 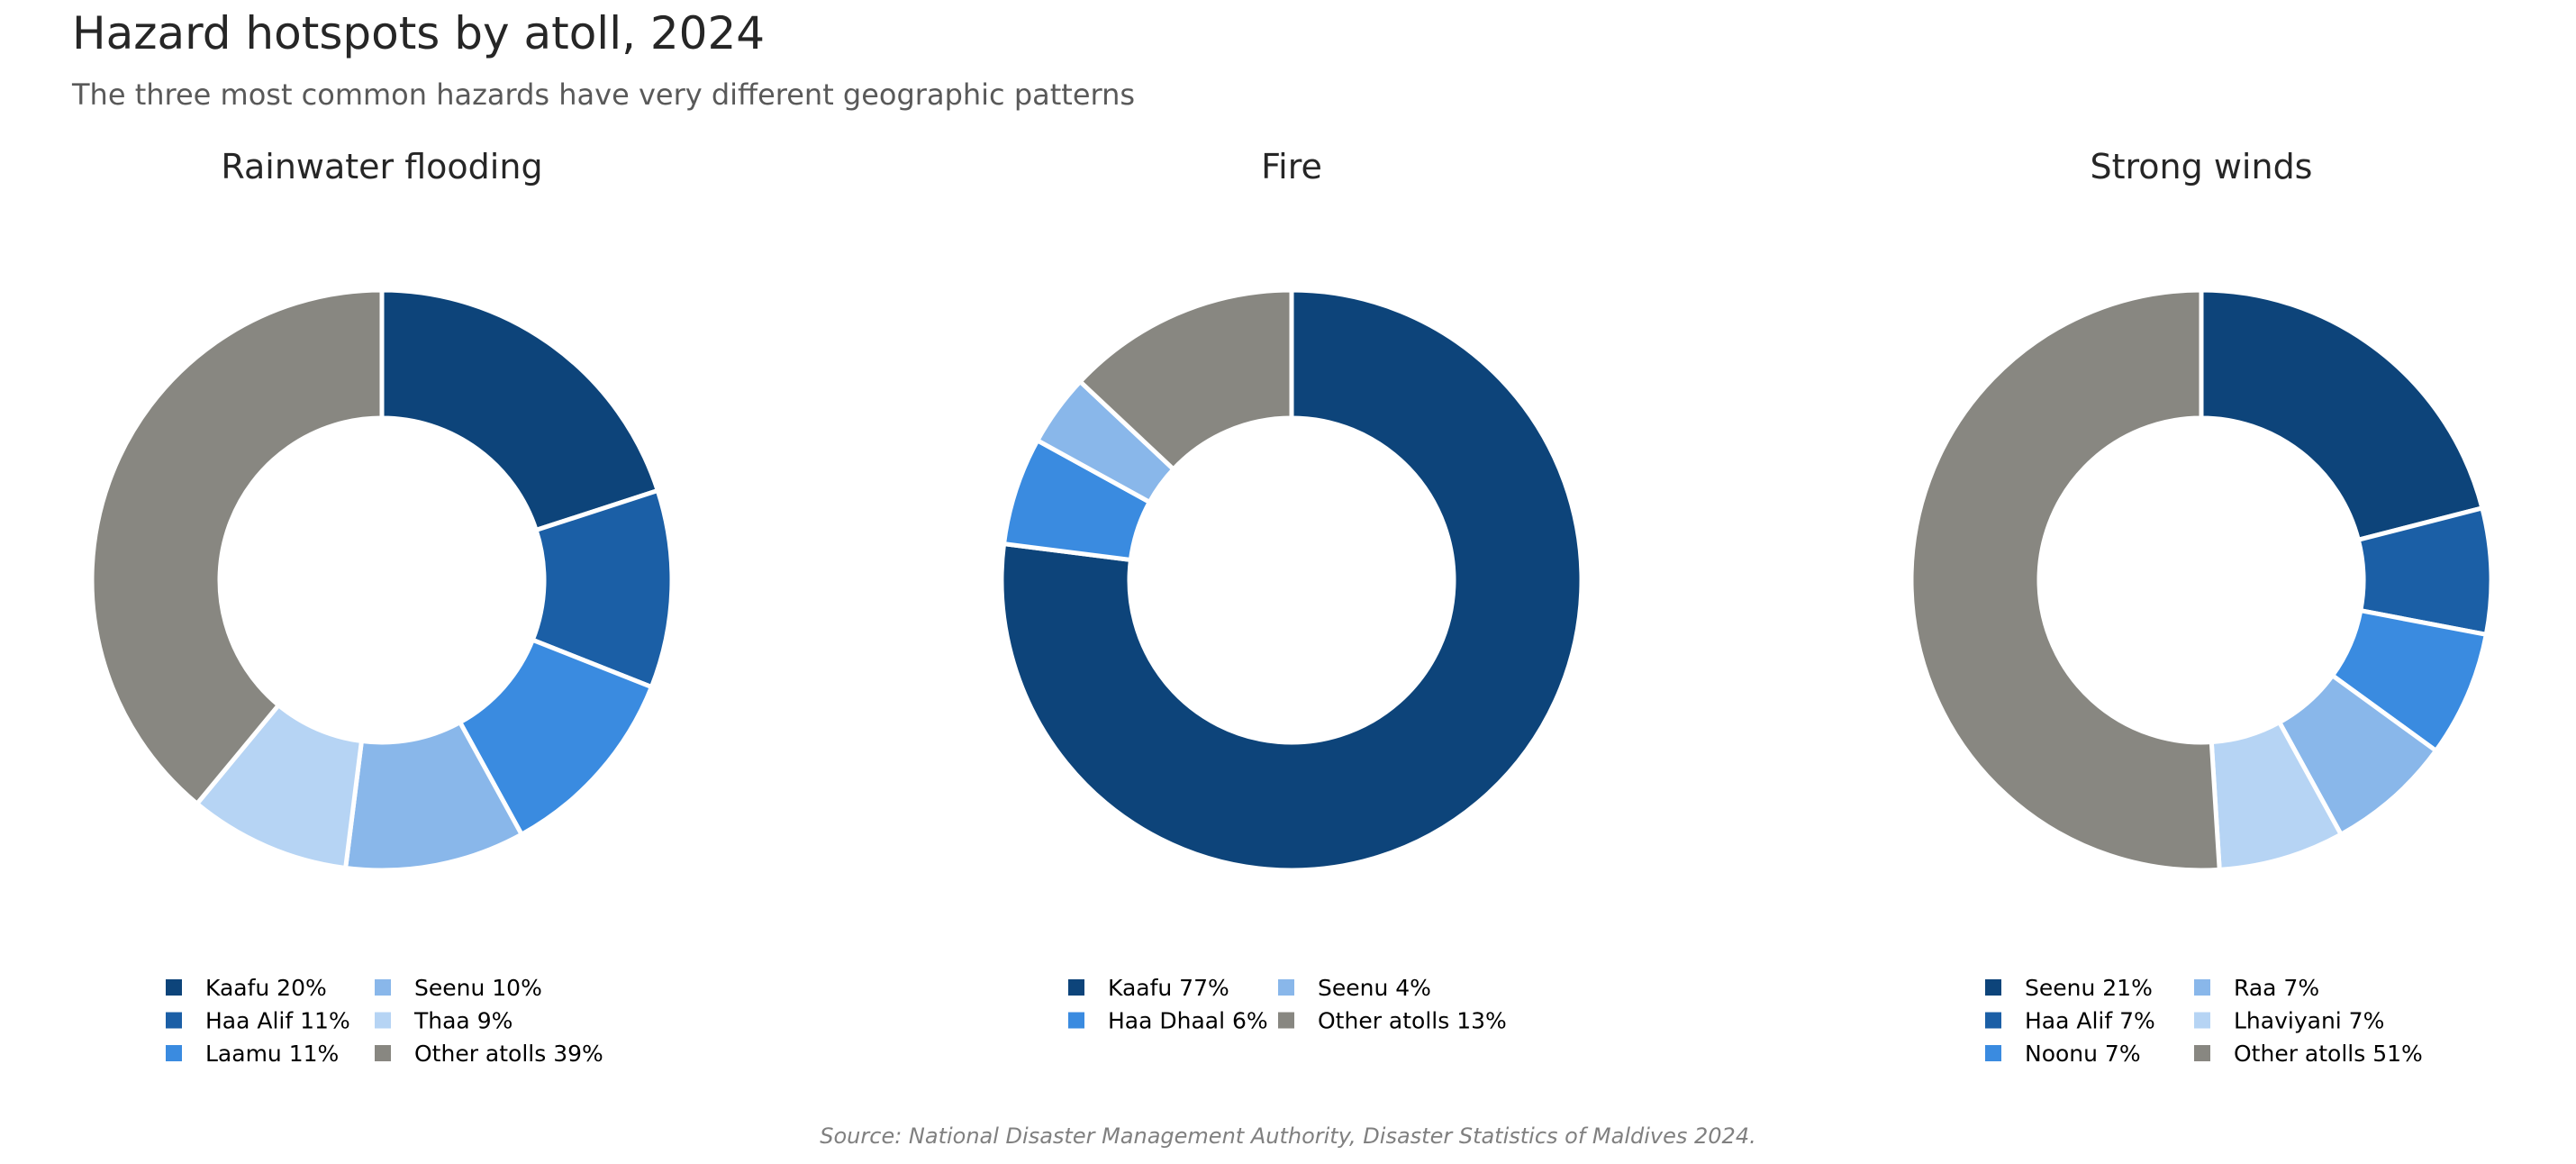 I want to click on legend-label: Laamu 11%, so click(x=272, y=1054).